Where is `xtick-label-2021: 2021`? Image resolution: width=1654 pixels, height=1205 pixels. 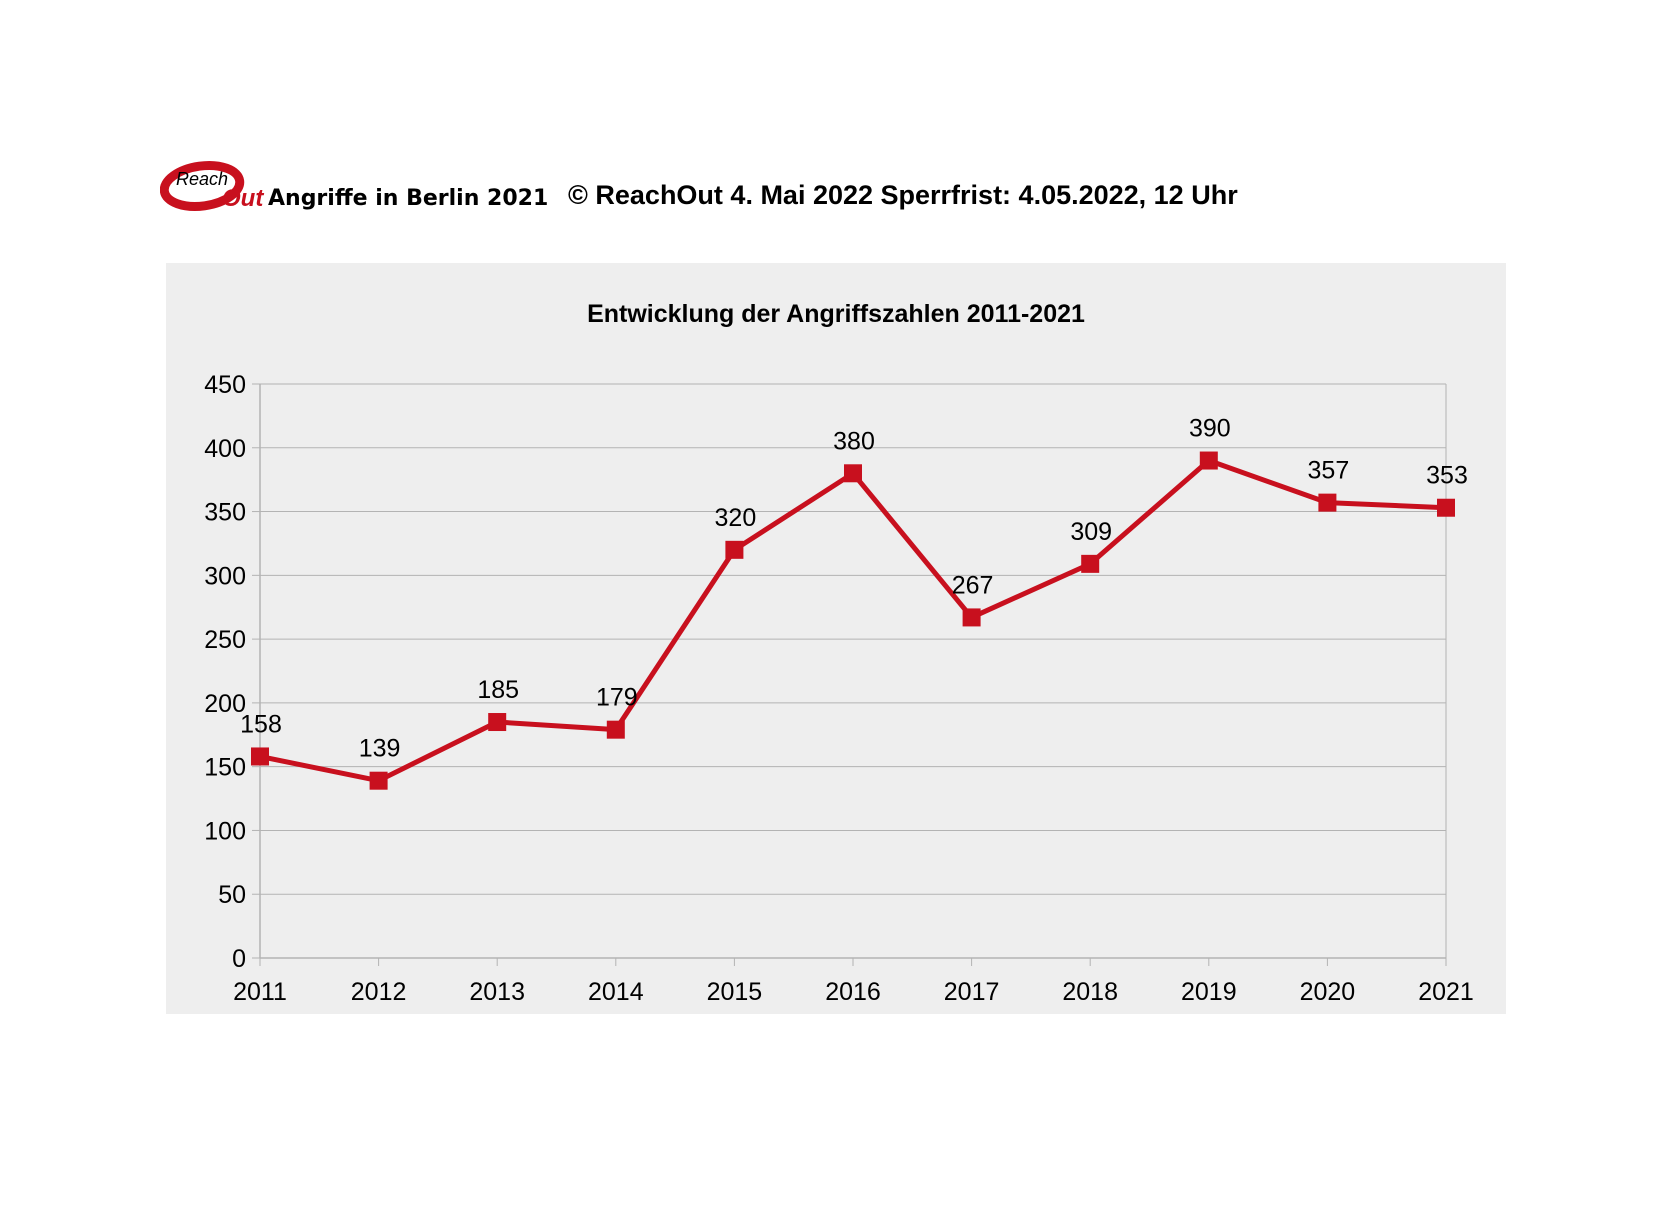
xtick-label-2021: 2021 is located at coordinates (1446, 992).